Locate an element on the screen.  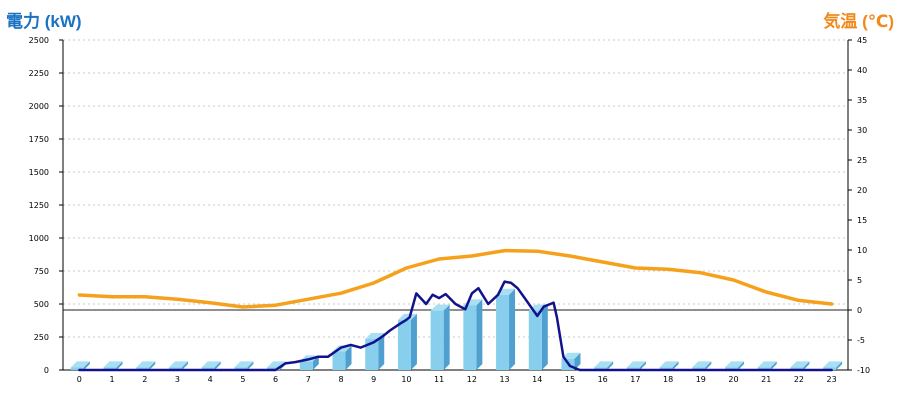
left-axis-tick-label: 0 is located at coordinates (46, 370).